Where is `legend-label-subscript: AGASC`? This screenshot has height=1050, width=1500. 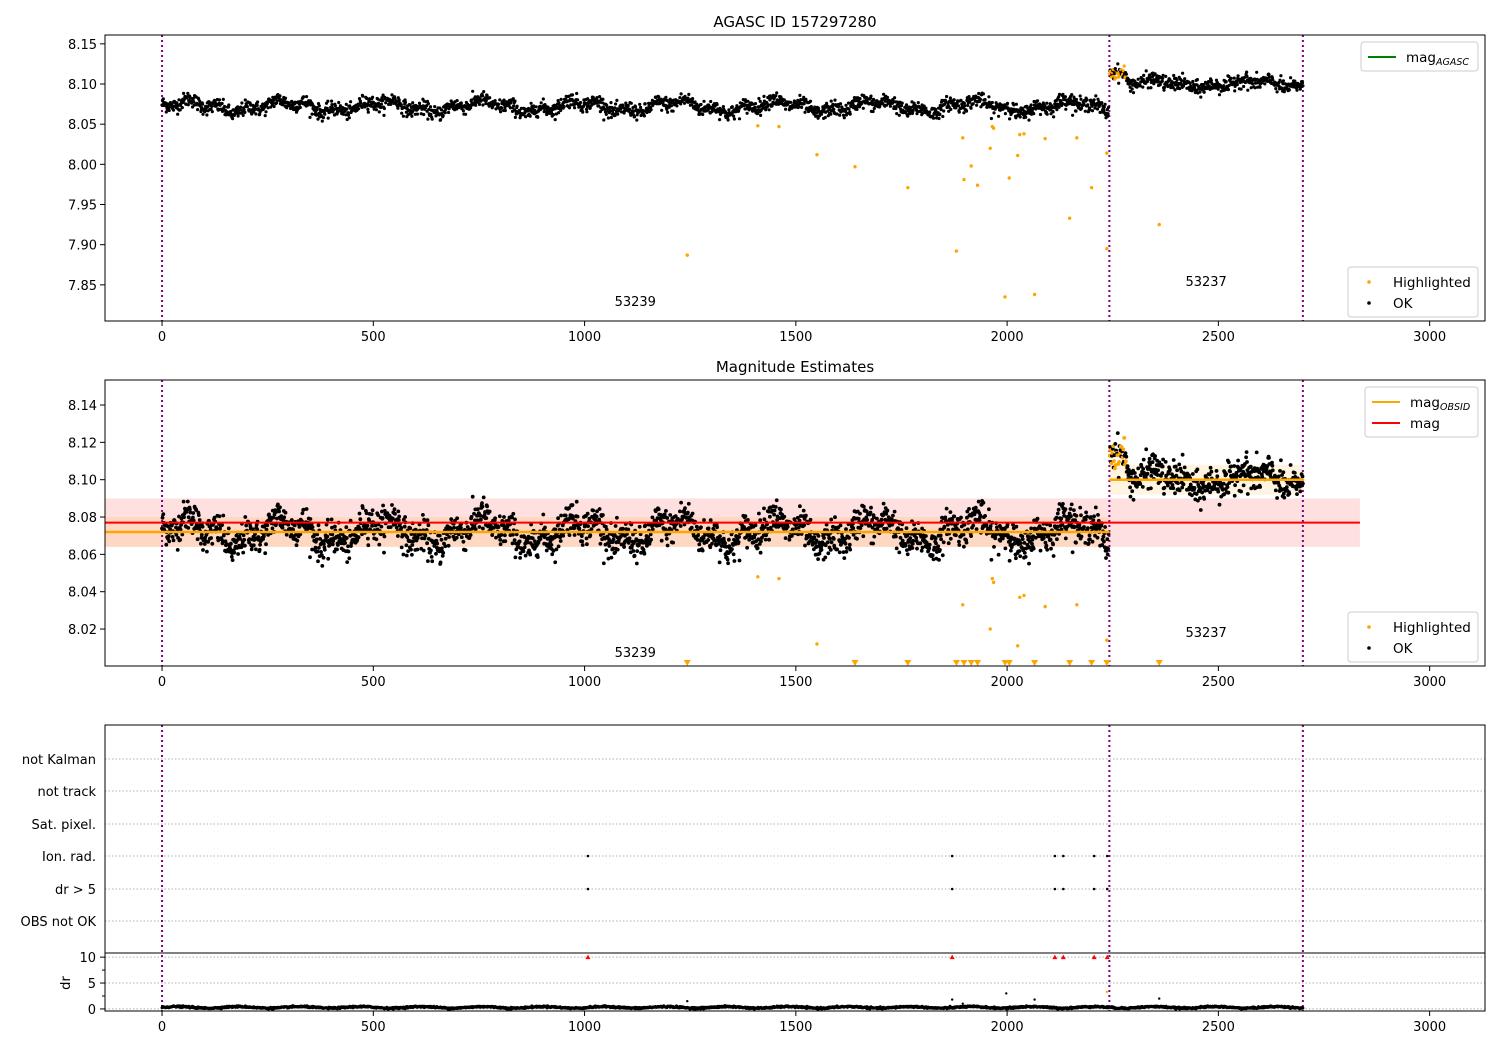
legend-label-subscript: AGASC is located at coordinates (1452, 62).